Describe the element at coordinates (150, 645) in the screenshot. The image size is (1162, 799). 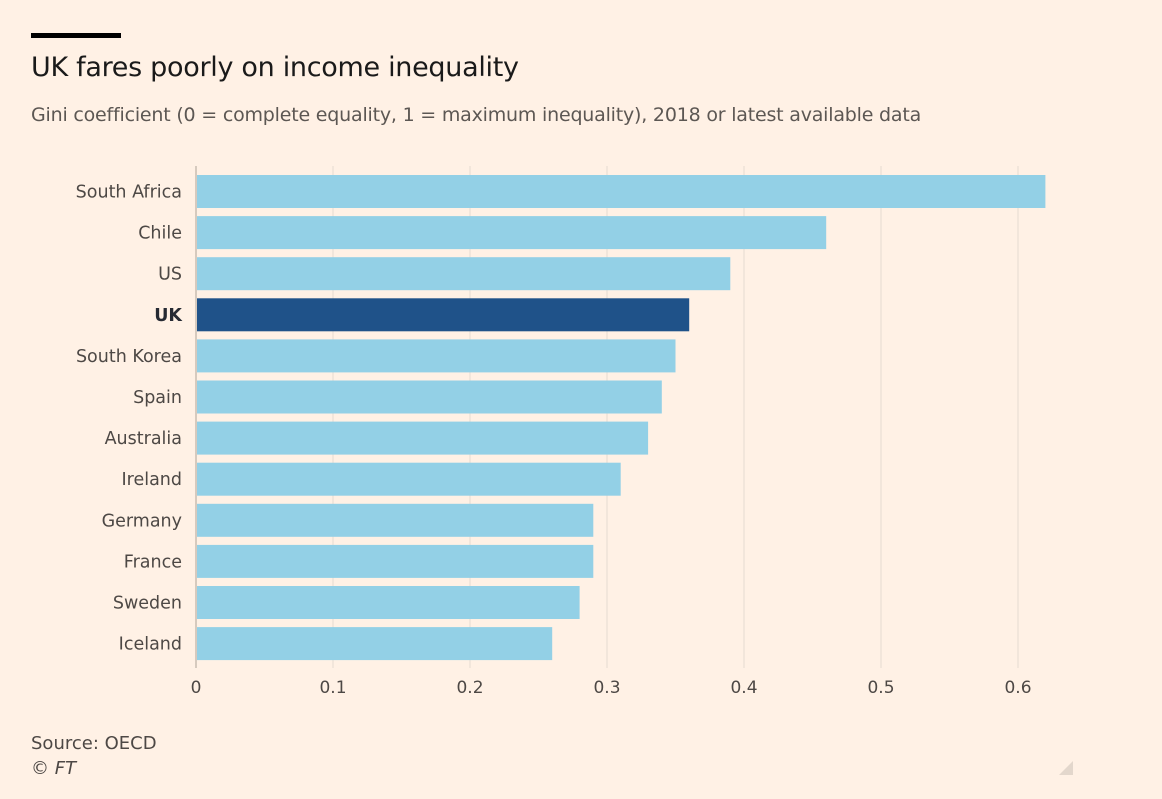
I see `category-label: Iceland` at that location.